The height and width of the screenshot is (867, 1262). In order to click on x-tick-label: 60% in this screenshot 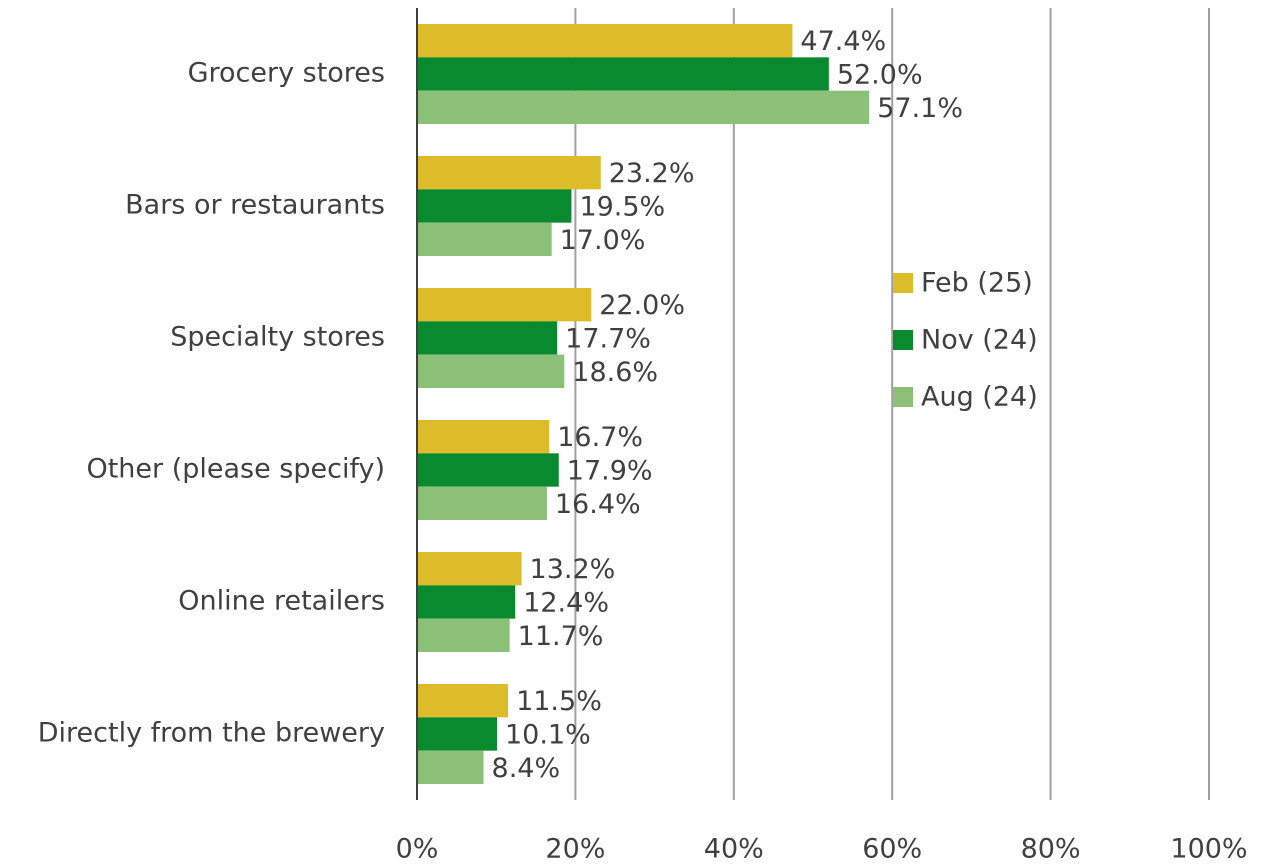, I will do `click(892, 849)`.